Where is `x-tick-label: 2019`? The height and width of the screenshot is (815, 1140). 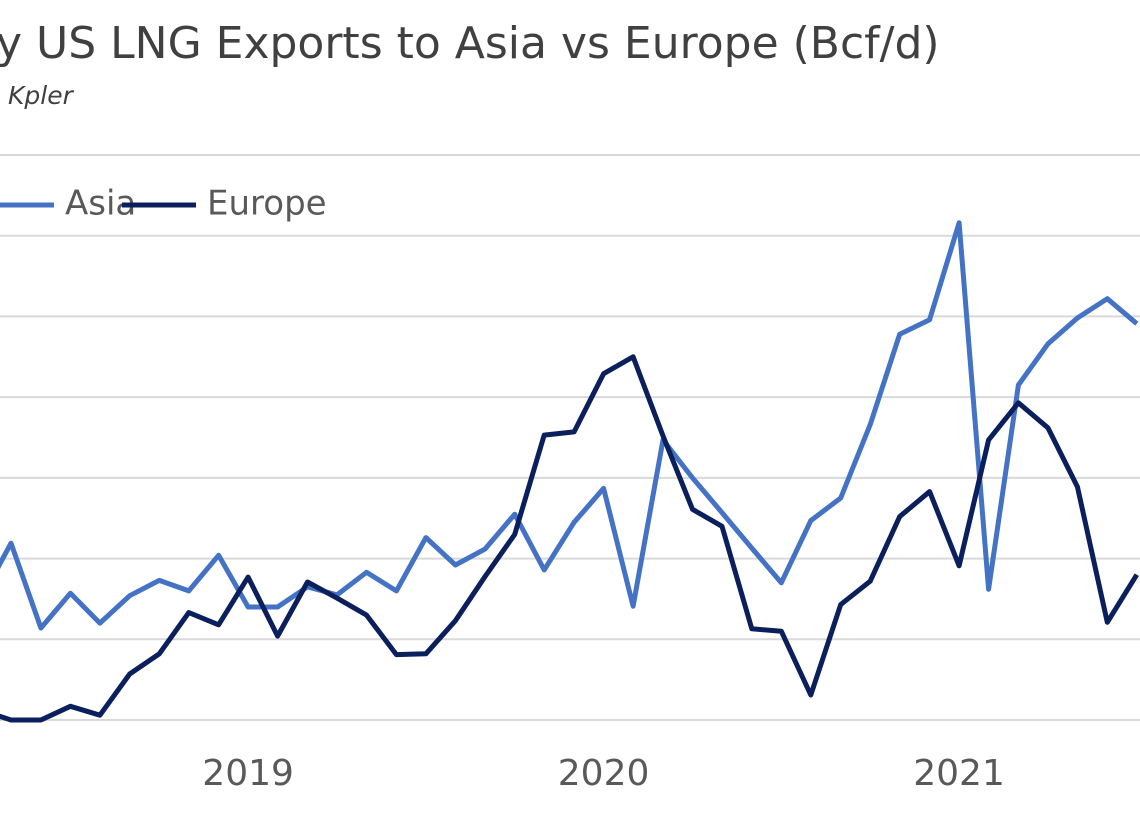 x-tick-label: 2019 is located at coordinates (248, 773).